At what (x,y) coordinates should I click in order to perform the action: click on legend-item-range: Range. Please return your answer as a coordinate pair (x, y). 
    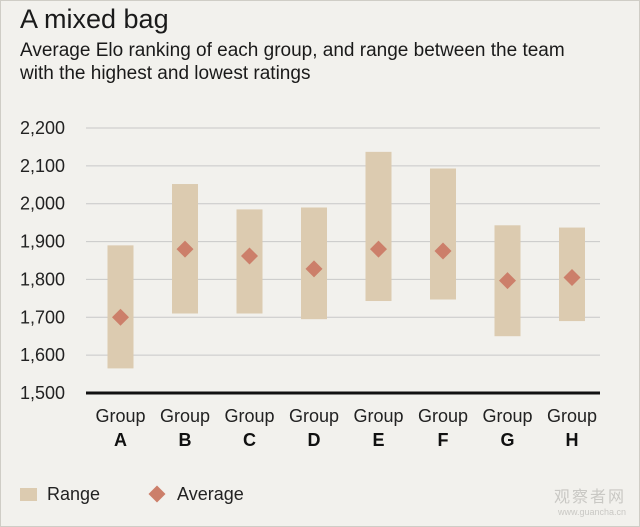
    Looking at the image, I should click on (60, 494).